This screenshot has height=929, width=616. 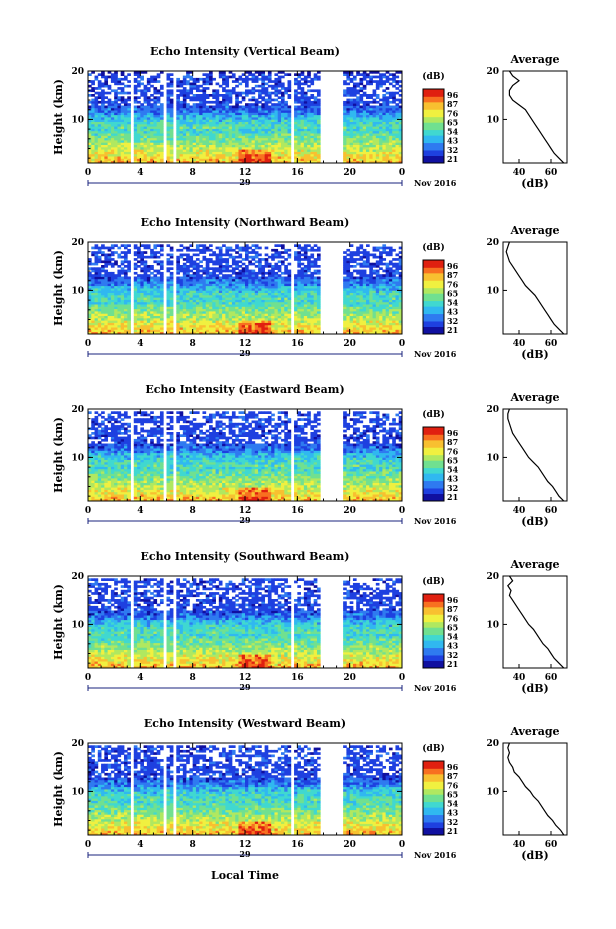 What do you see at coordinates (245, 723) in the screenshot?
I see `panel-title: Echo Intensity (Westward Beam)` at bounding box center [245, 723].